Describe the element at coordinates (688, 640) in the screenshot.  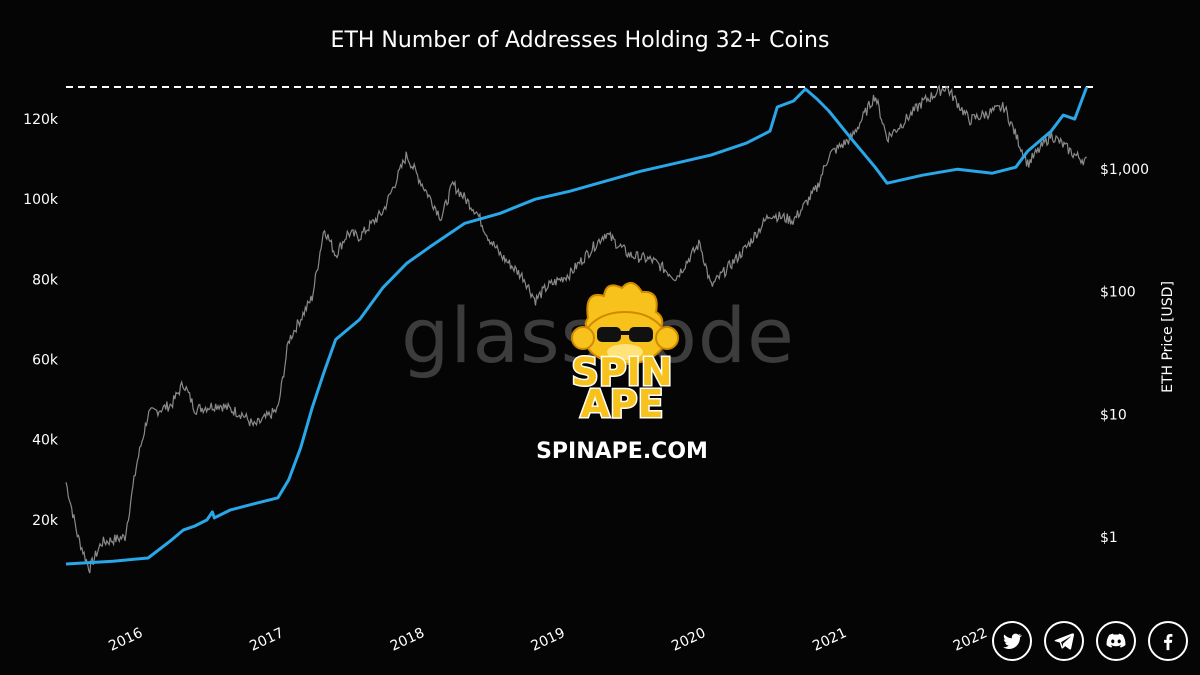
I see `x-tick-label: 2020` at that location.